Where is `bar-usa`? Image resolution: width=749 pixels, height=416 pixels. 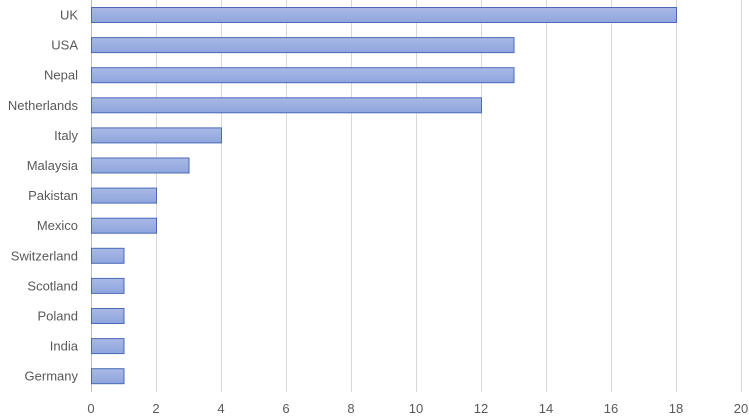
bar-usa is located at coordinates (303, 45).